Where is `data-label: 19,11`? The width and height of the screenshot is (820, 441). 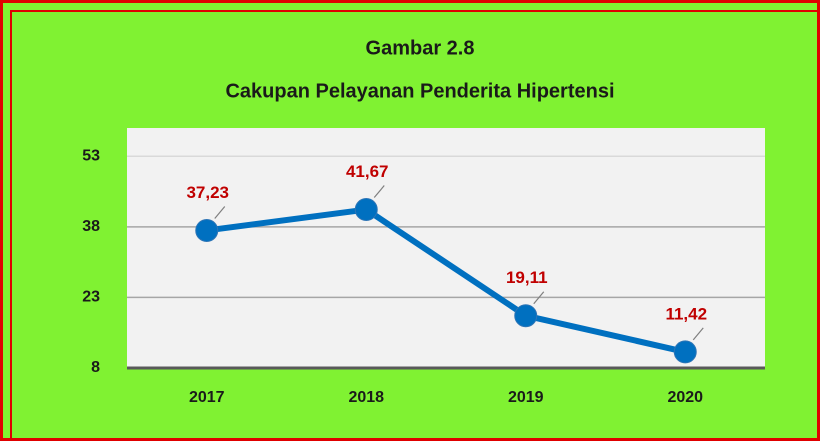
data-label: 19,11 is located at coordinates (527, 277).